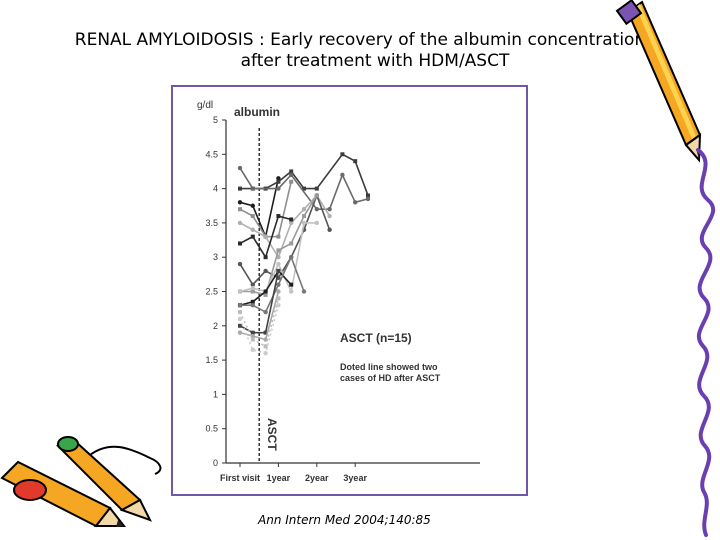 This screenshot has height=540, width=720. Describe the element at coordinates (81, 482) in the screenshot. I see `pencil-bottom-left-icon` at that location.